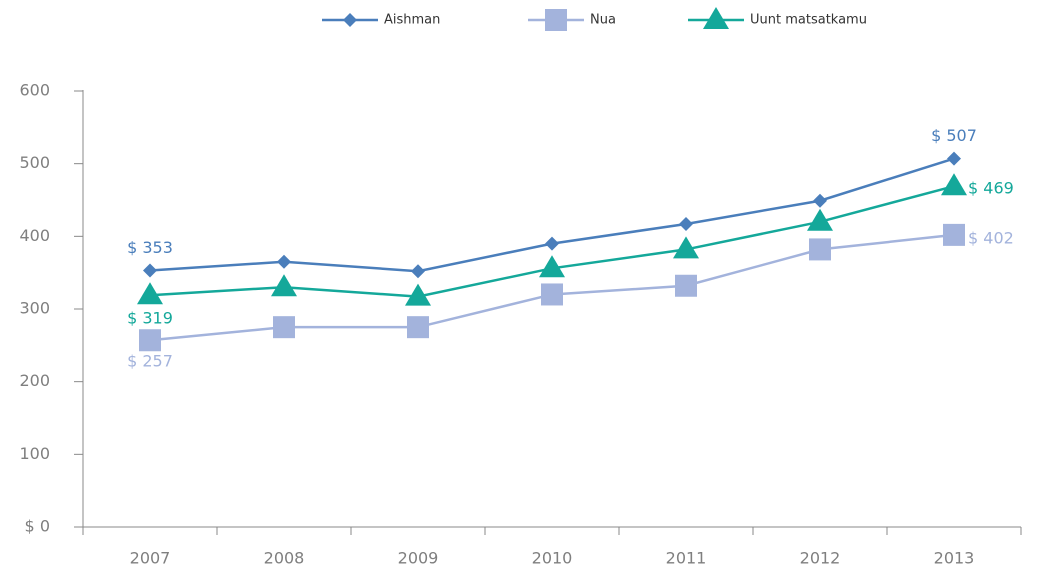  I want to click on x-tick-label: 2007, so click(150, 558).